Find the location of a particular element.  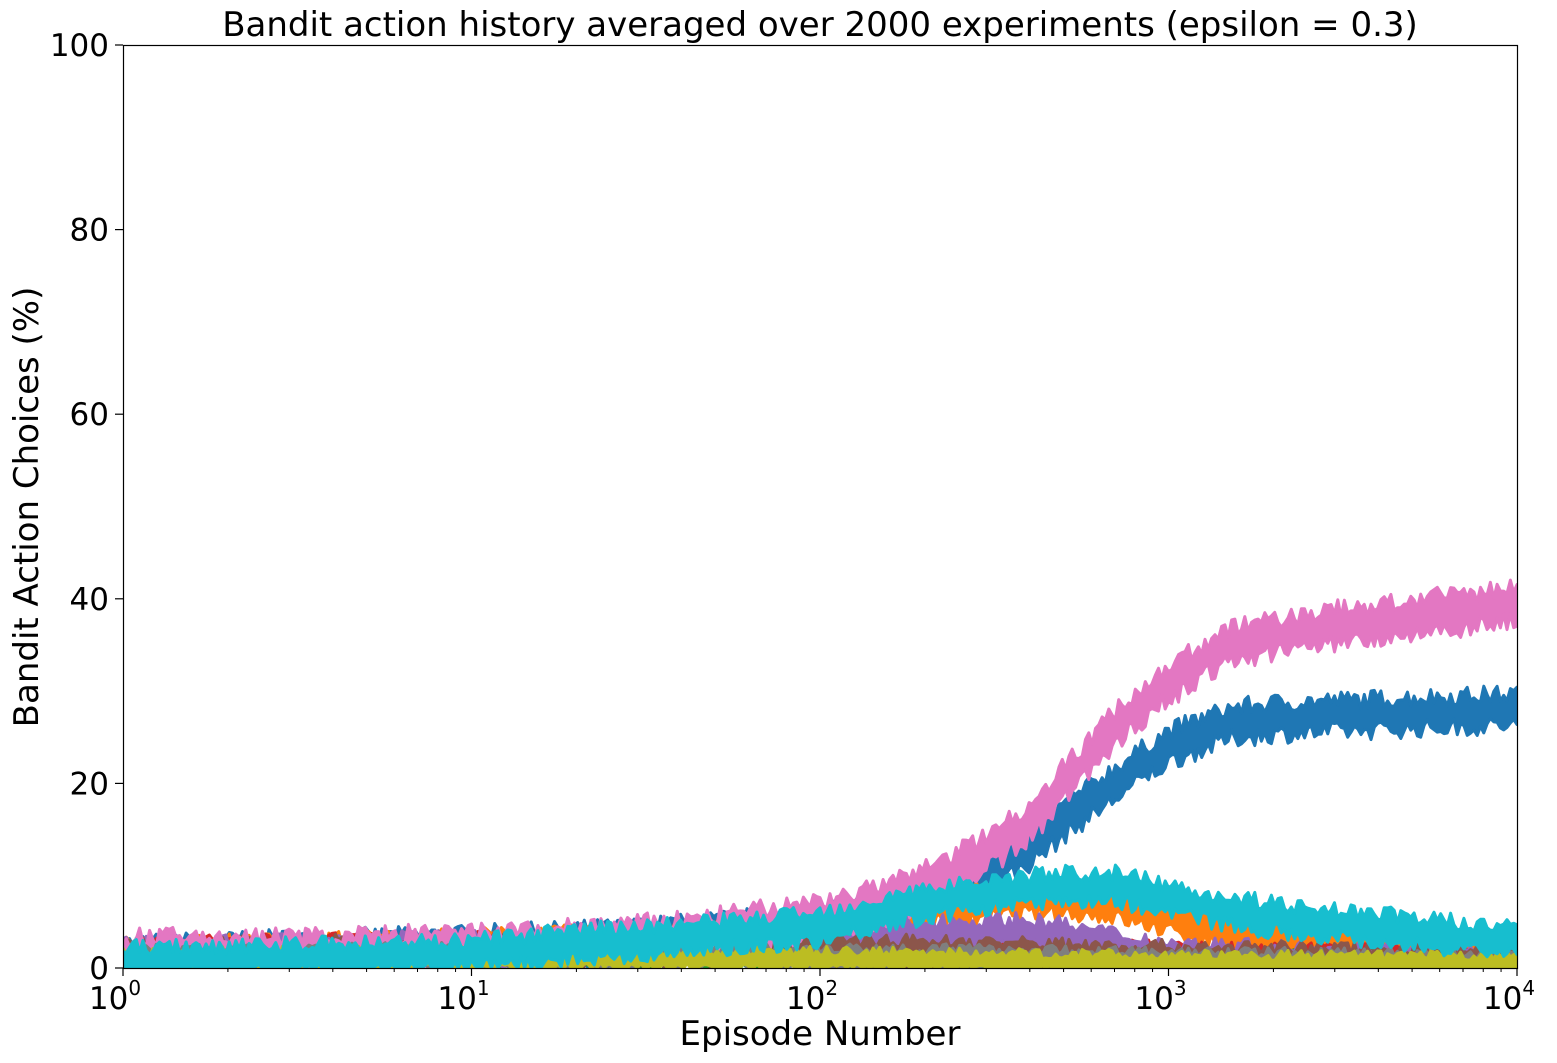

y-tick-label: 0 is located at coordinates (99, 969).